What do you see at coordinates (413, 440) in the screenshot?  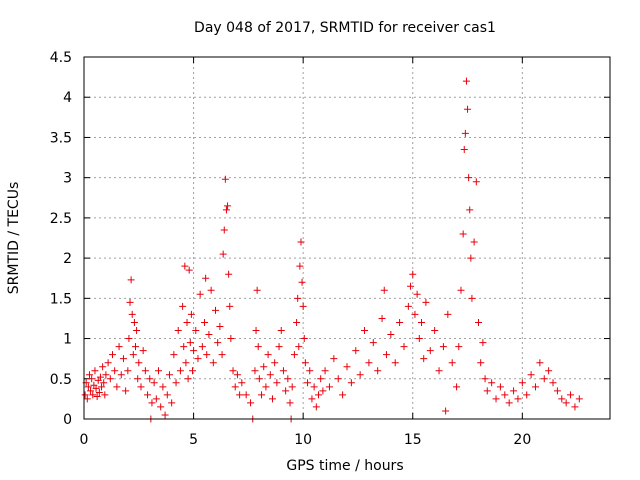 I see `x-tick-label: 15` at bounding box center [413, 440].